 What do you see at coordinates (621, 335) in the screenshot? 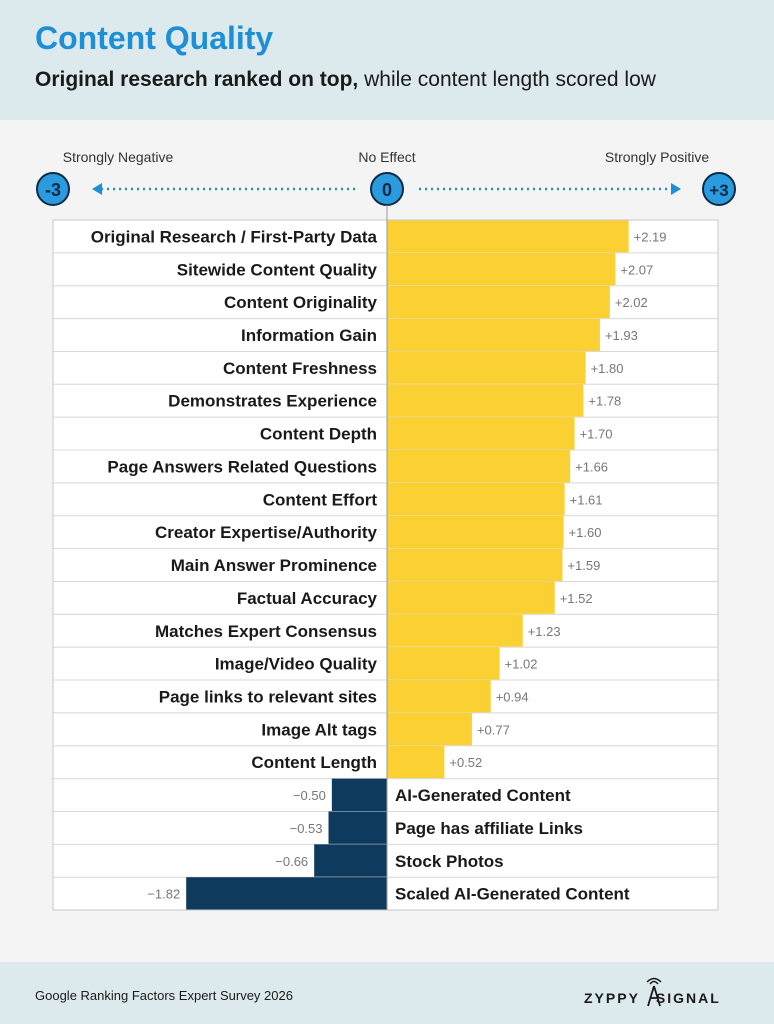
I see `value-label: +1.93` at bounding box center [621, 335].